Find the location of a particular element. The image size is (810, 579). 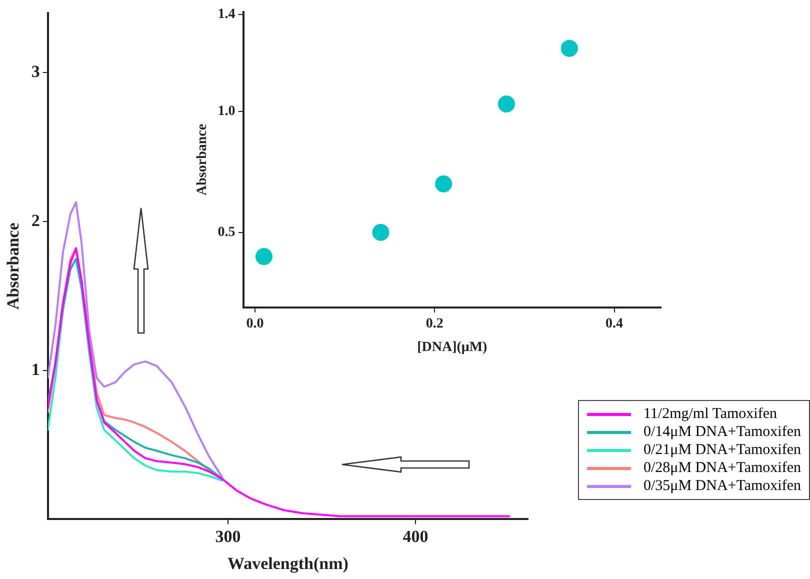

legend-label: 0/21μM DNA+Tamoxifen is located at coordinates (722, 450).